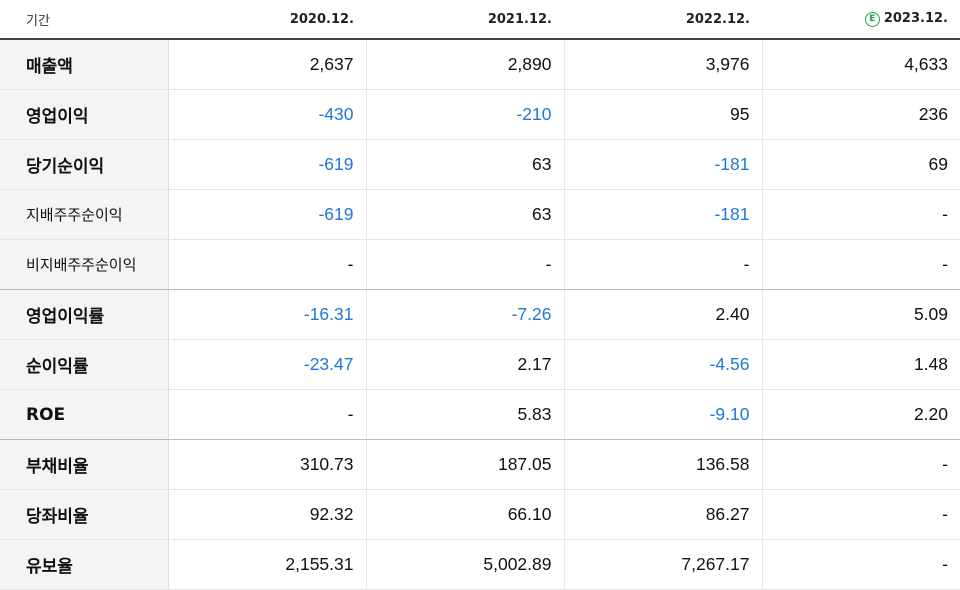 The height and width of the screenshot is (590, 960). I want to click on period-label-header: 기간, so click(84, 20).